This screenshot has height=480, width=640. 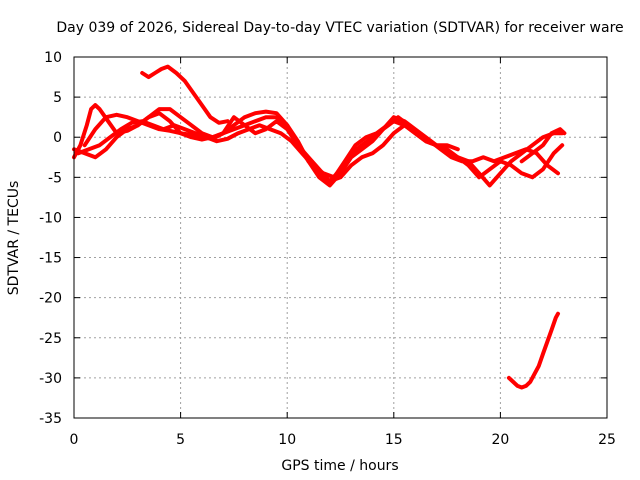 What do you see at coordinates (74, 440) in the screenshot?
I see `x-tick-label: 0` at bounding box center [74, 440].